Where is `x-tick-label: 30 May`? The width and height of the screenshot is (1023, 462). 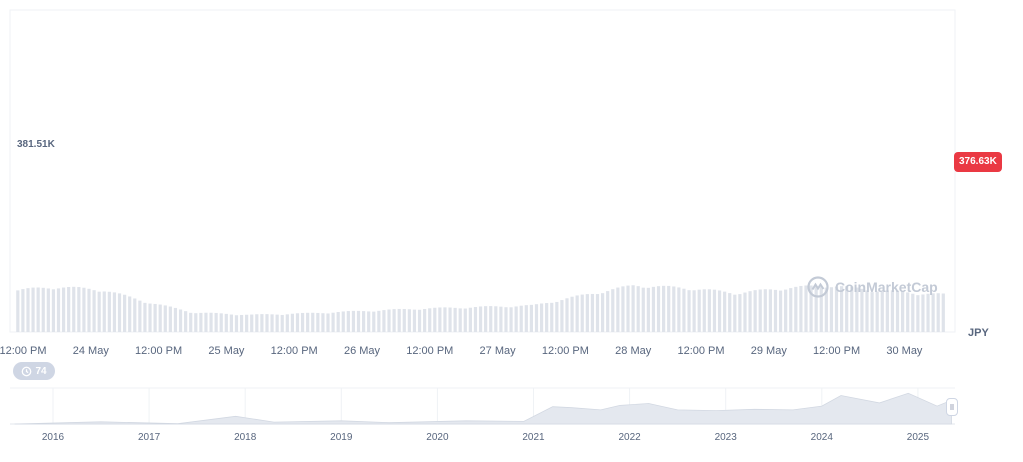 x-tick-label: 30 May is located at coordinates (904, 351).